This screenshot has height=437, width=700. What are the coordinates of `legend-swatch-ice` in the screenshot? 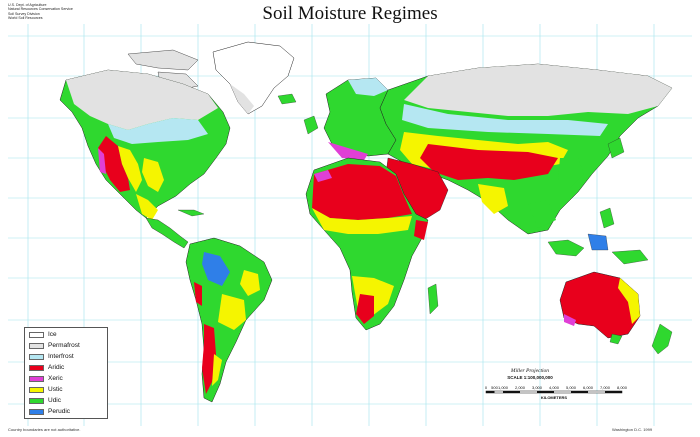 It's located at (36, 335).